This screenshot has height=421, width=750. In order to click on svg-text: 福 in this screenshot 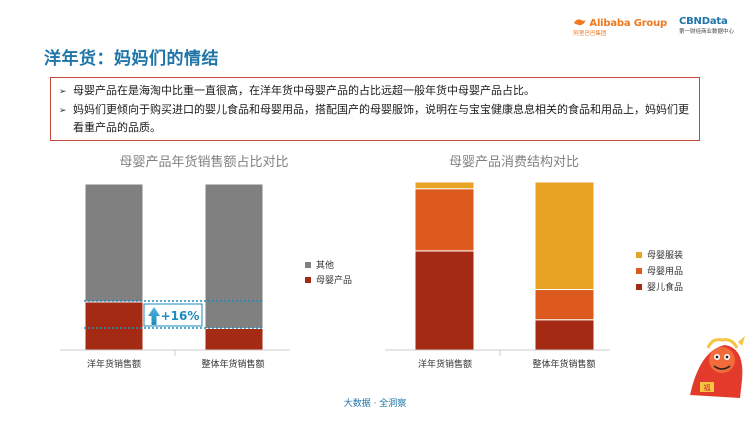, I will do `click(707, 387)`.